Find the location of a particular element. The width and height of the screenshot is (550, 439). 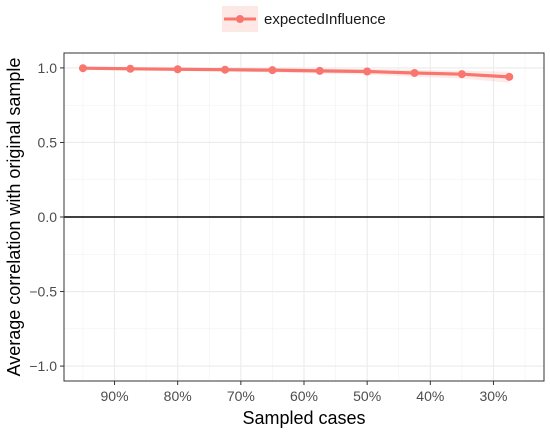

y-tick-label: 1.0 is located at coordinates (48, 68).